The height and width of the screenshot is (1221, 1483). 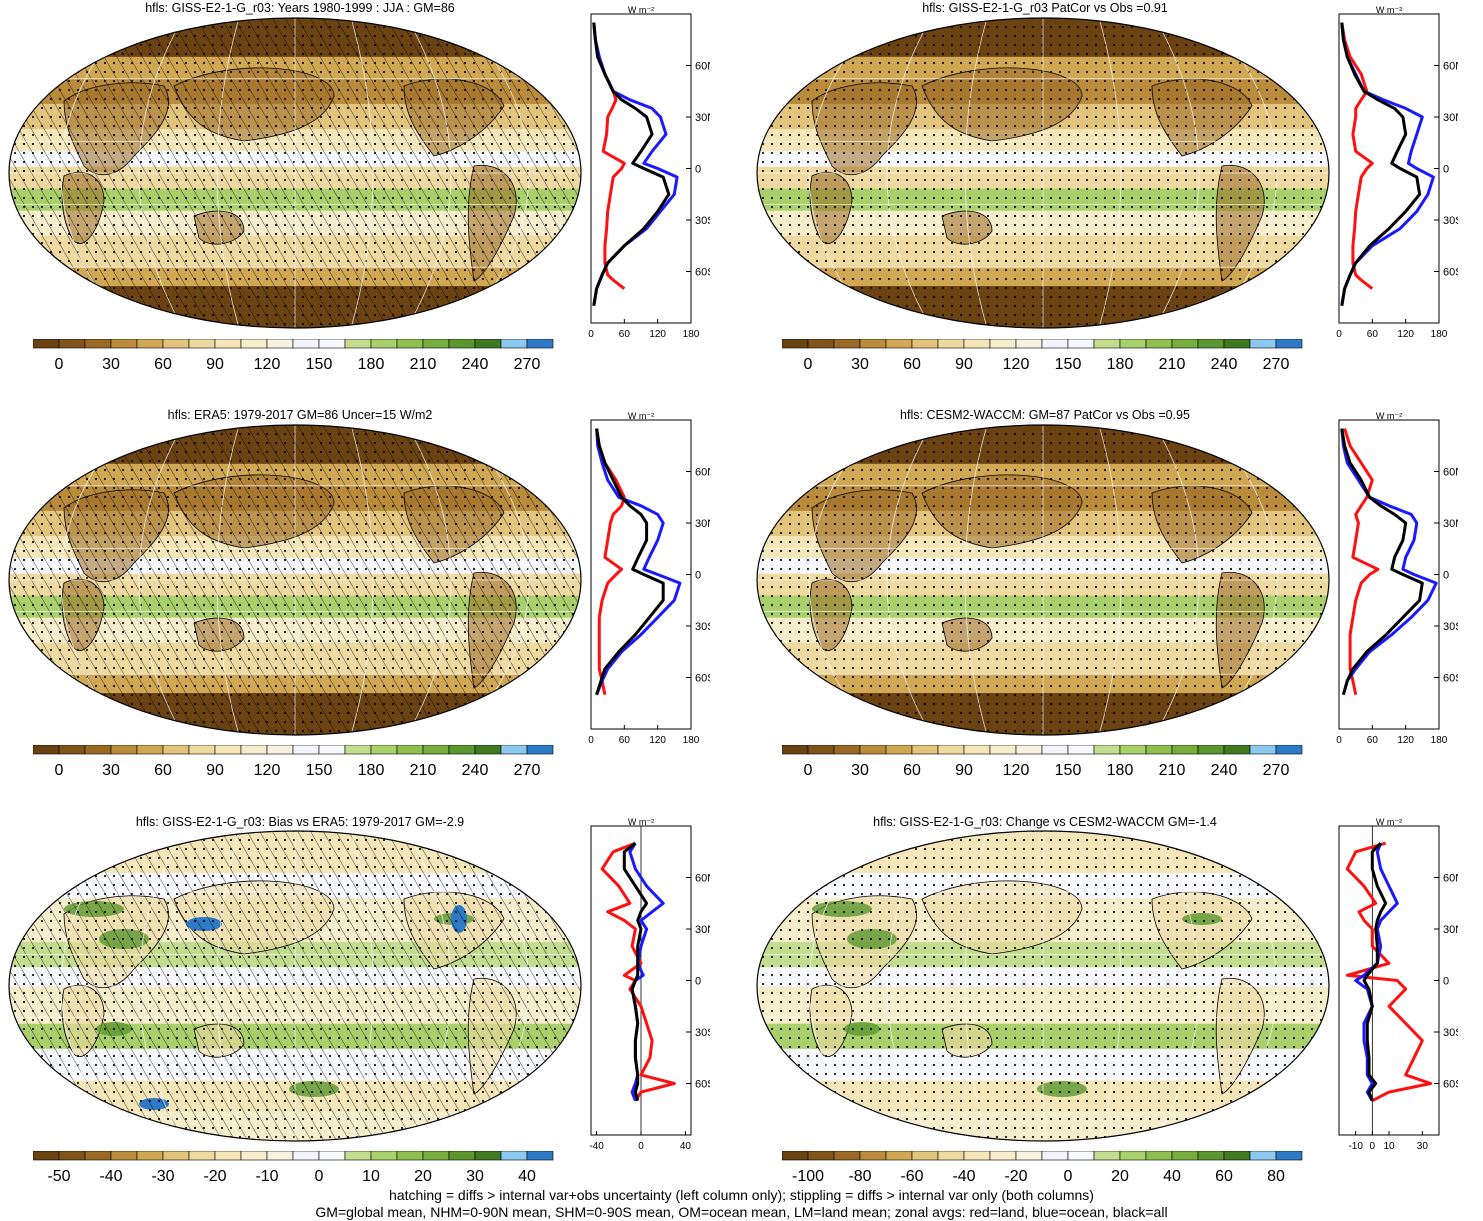 What do you see at coordinates (527, 1176) in the screenshot?
I see `colorbar-tick-label: 40` at bounding box center [527, 1176].